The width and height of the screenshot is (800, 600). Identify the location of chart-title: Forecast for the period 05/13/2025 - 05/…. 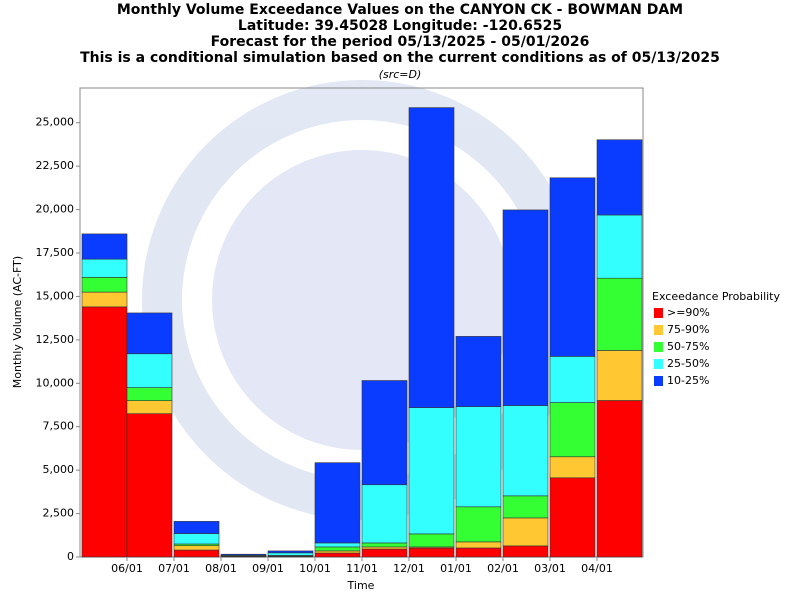
(400, 42).